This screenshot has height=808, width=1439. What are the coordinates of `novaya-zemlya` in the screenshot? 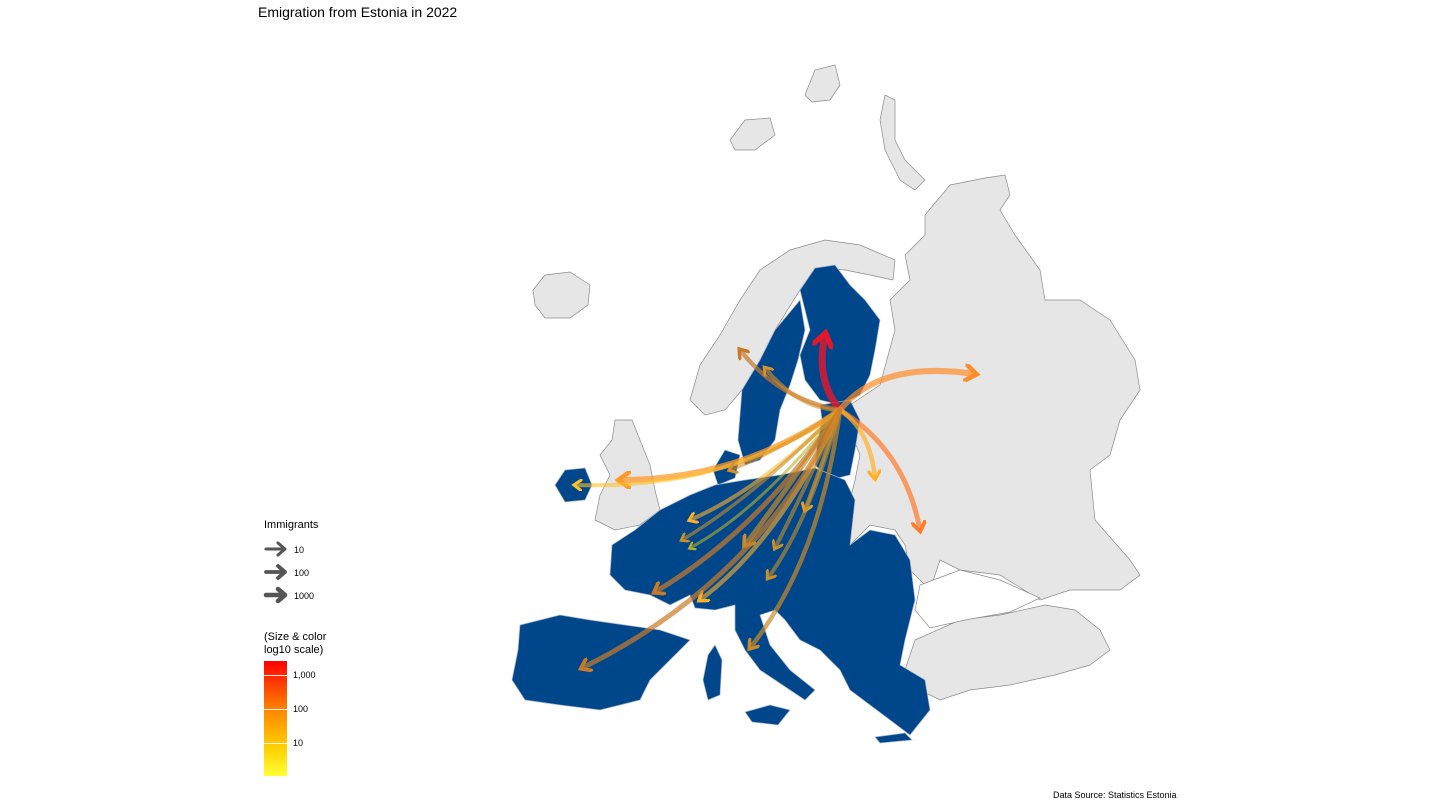 It's located at (902, 142).